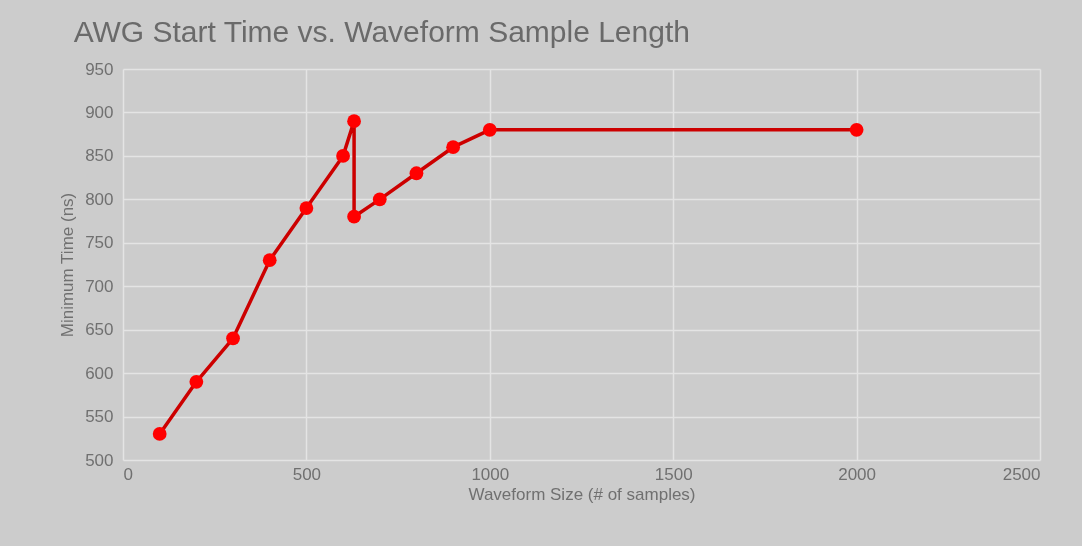 The width and height of the screenshot is (1082, 546). Describe the element at coordinates (99, 460) in the screenshot. I see `y-tick-label: 500` at that location.